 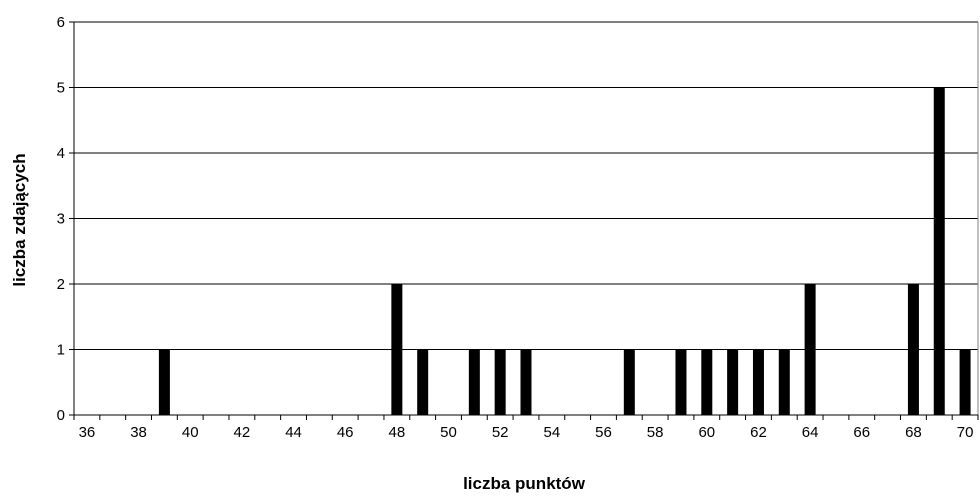 I want to click on x-tick-label: 66, so click(x=861, y=432).